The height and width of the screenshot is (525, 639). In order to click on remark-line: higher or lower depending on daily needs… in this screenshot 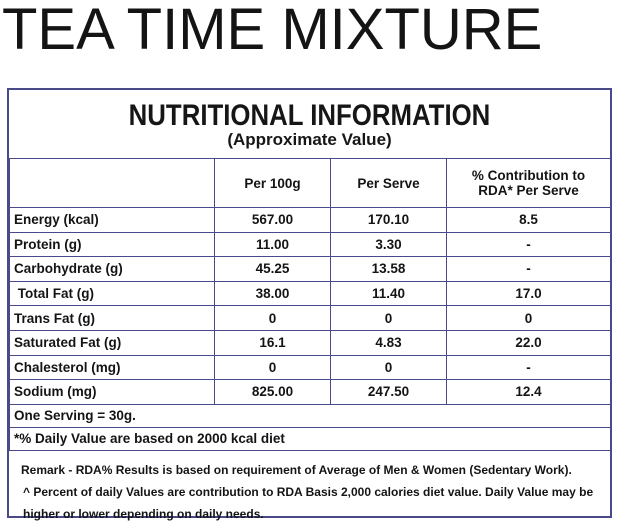, I will do `click(143, 514)`.